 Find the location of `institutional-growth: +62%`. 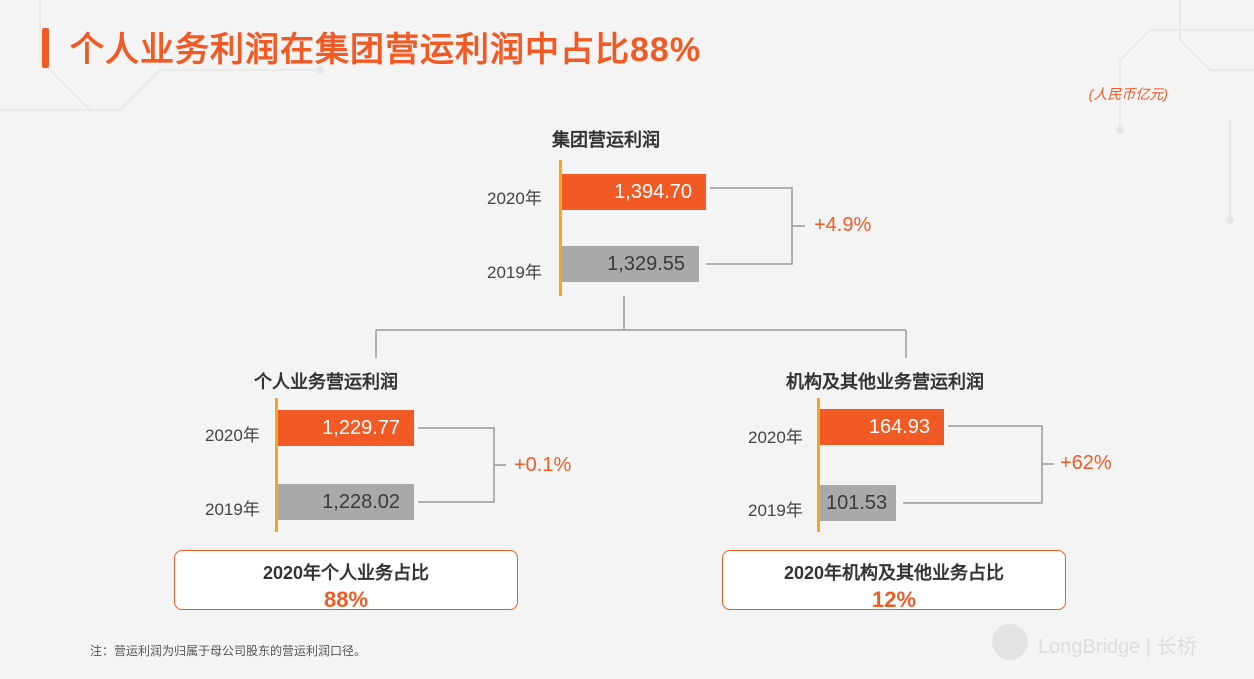

institutional-growth: +62% is located at coordinates (1086, 463).